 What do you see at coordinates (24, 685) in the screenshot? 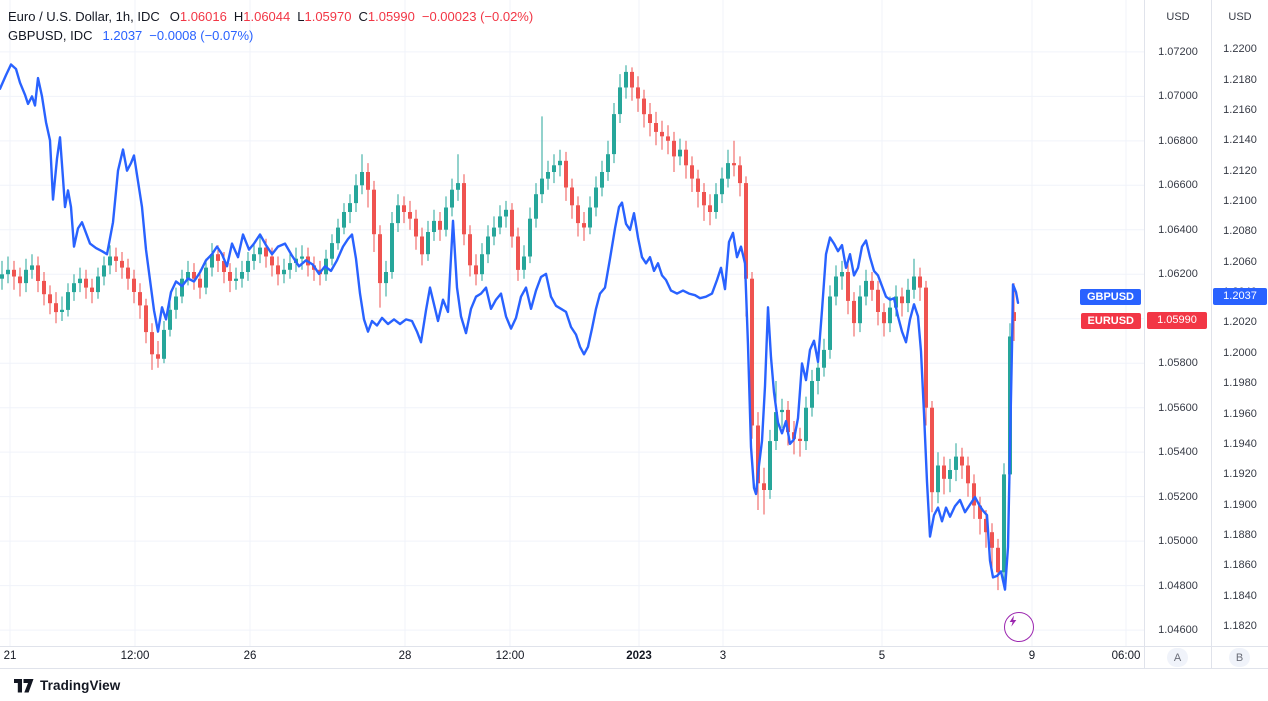
I see `tradingview-logo-icon` at bounding box center [24, 685].